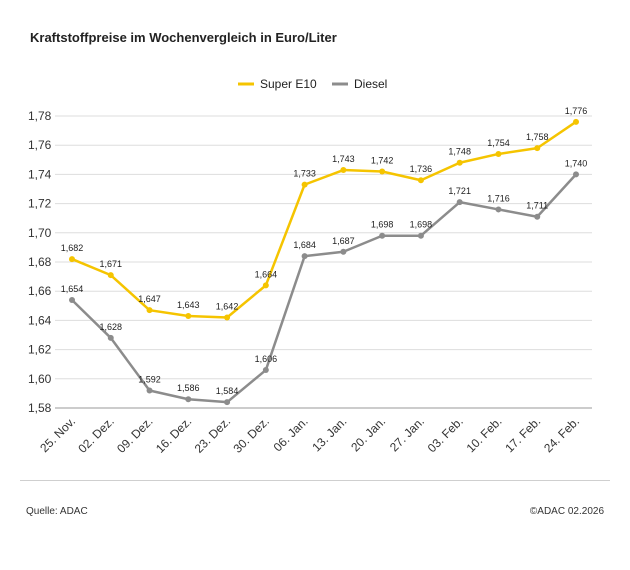 The width and height of the screenshot is (630, 570). What do you see at coordinates (57, 434) in the screenshot?
I see `x-tick-label: 25. Nov.` at bounding box center [57, 434].